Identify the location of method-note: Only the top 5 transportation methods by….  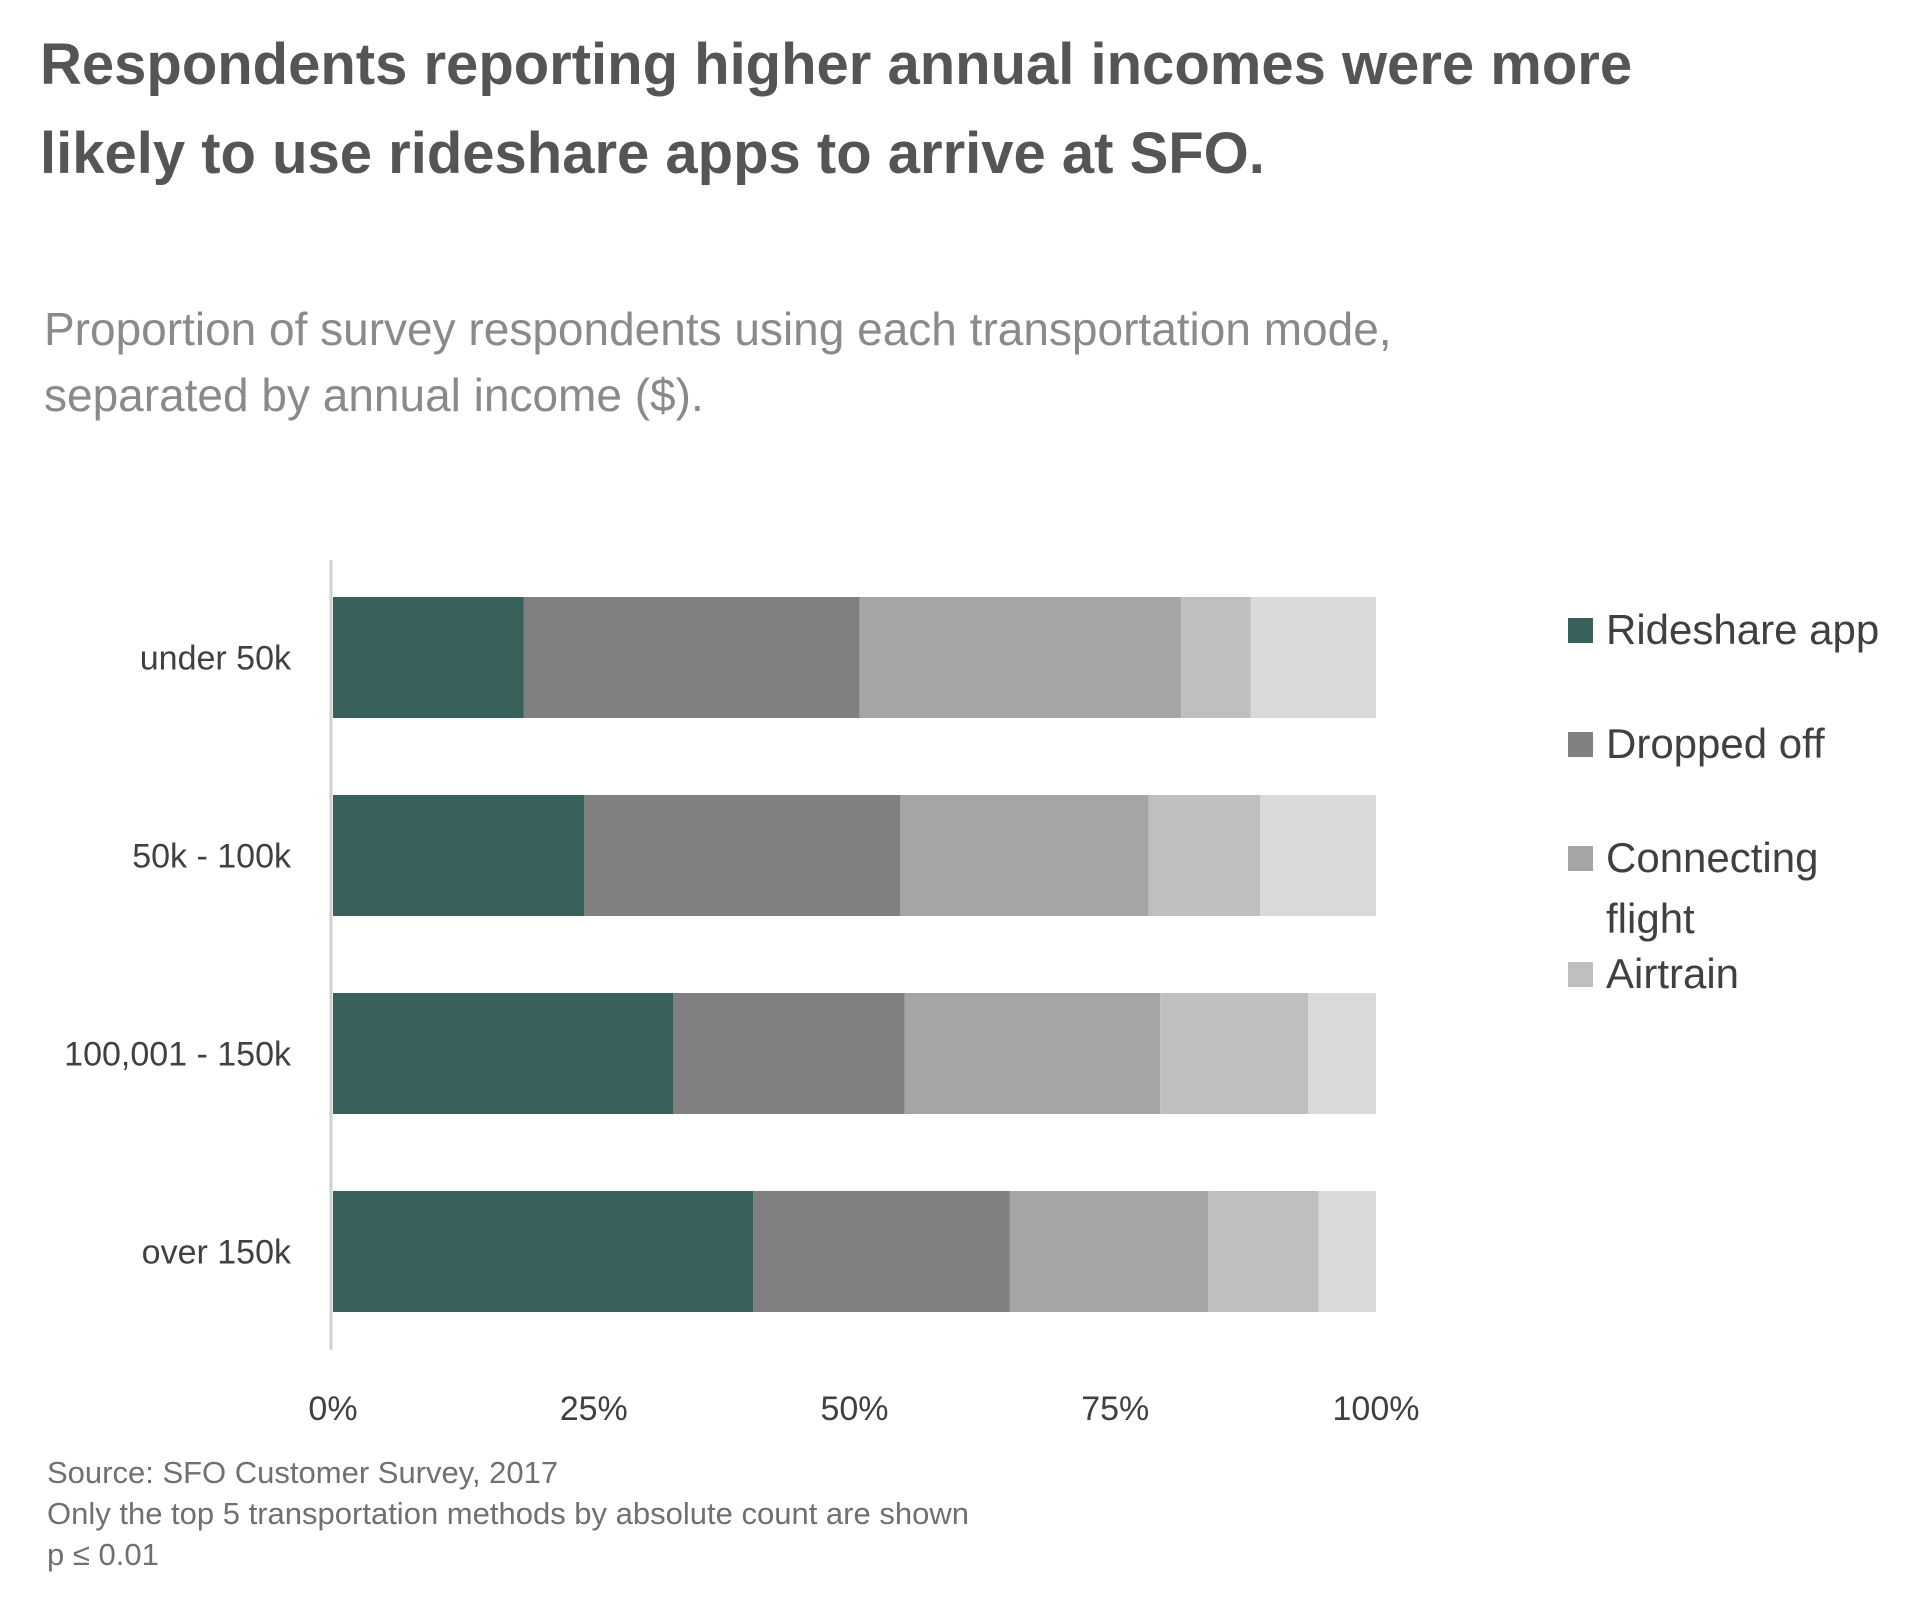
(508, 1513).